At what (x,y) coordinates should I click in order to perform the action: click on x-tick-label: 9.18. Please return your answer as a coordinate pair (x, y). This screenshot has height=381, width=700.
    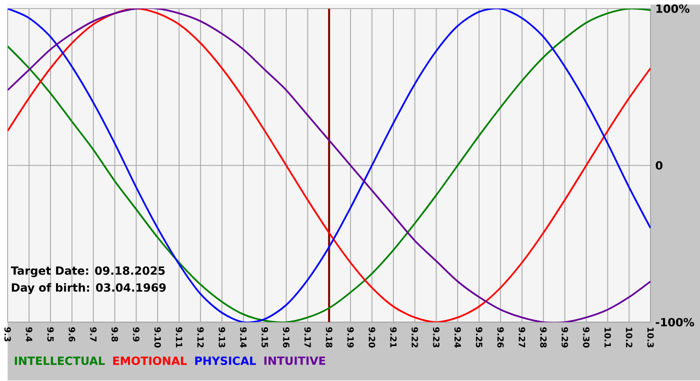
    Looking at the image, I should click on (329, 338).